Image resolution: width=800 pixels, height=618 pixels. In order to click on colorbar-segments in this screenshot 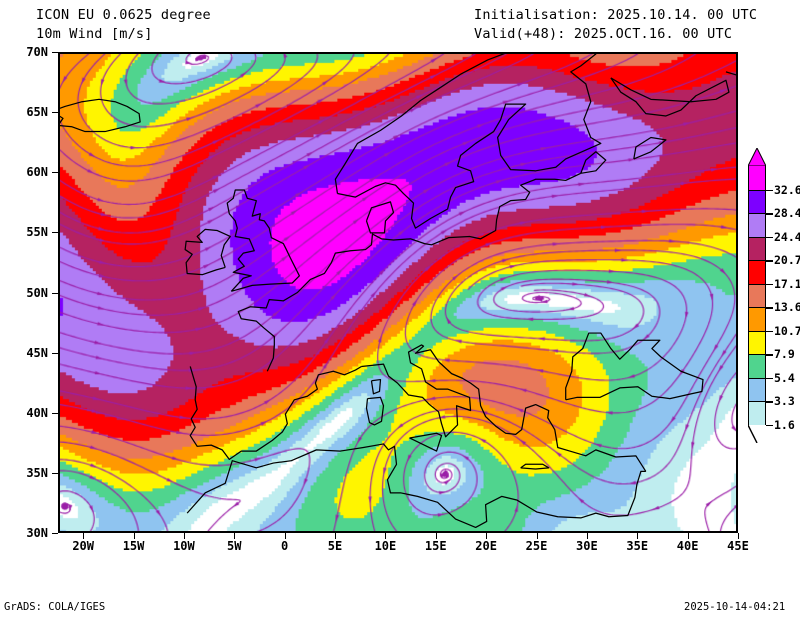, I will do `click(757, 295)`.